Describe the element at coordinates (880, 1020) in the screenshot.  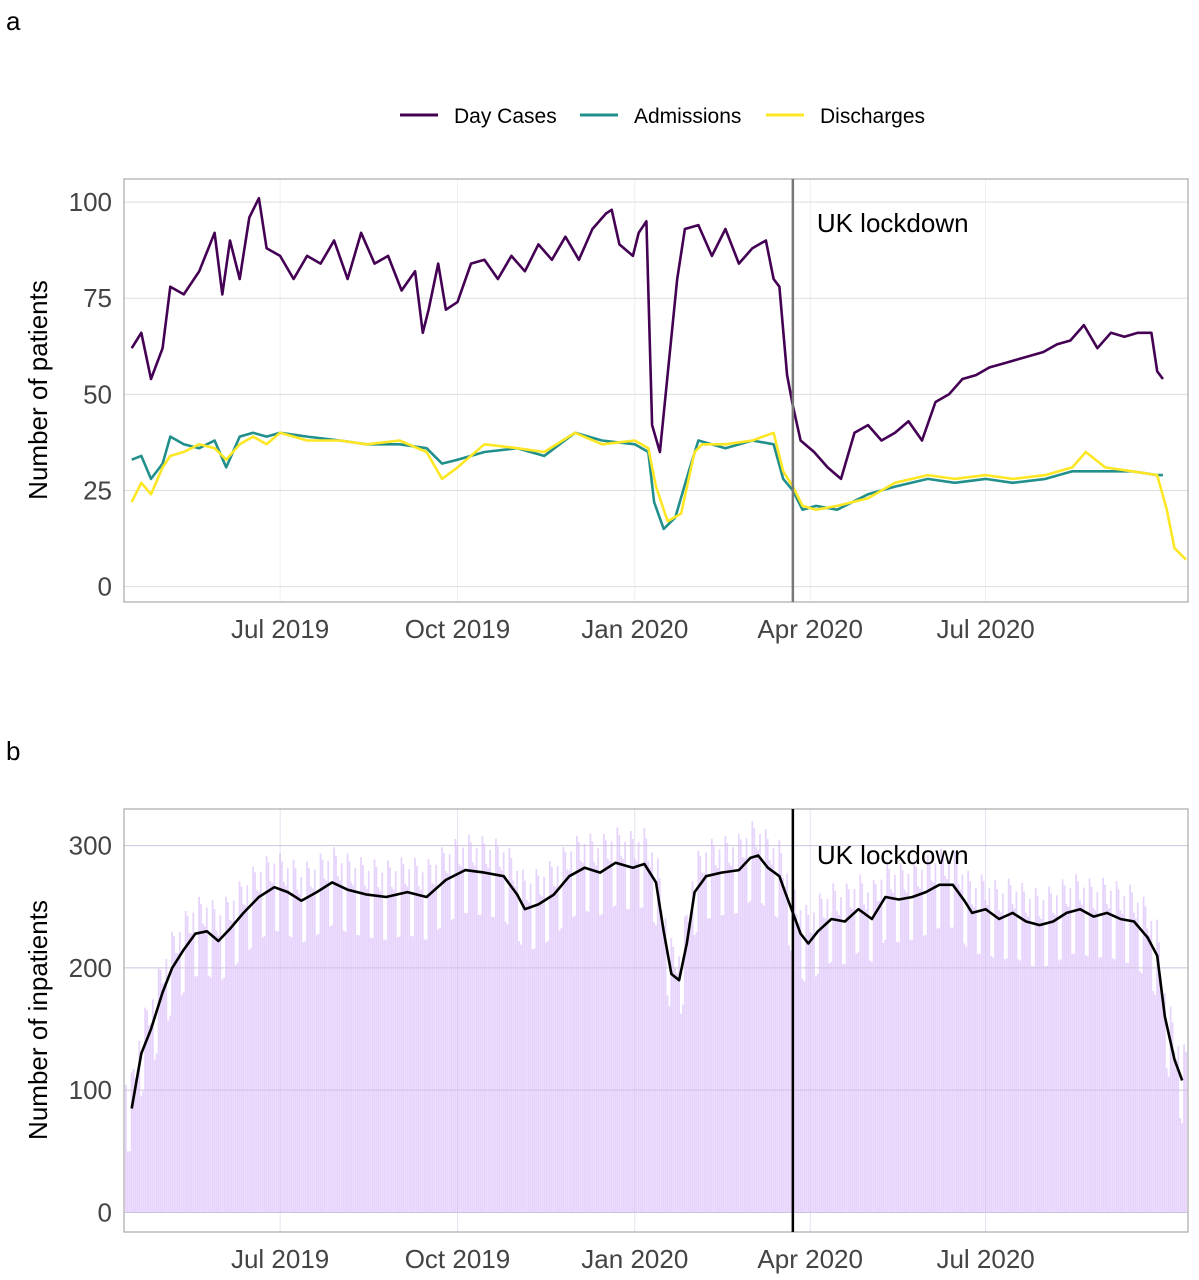
I see `lockdown-line-b: UK lockdown` at that location.